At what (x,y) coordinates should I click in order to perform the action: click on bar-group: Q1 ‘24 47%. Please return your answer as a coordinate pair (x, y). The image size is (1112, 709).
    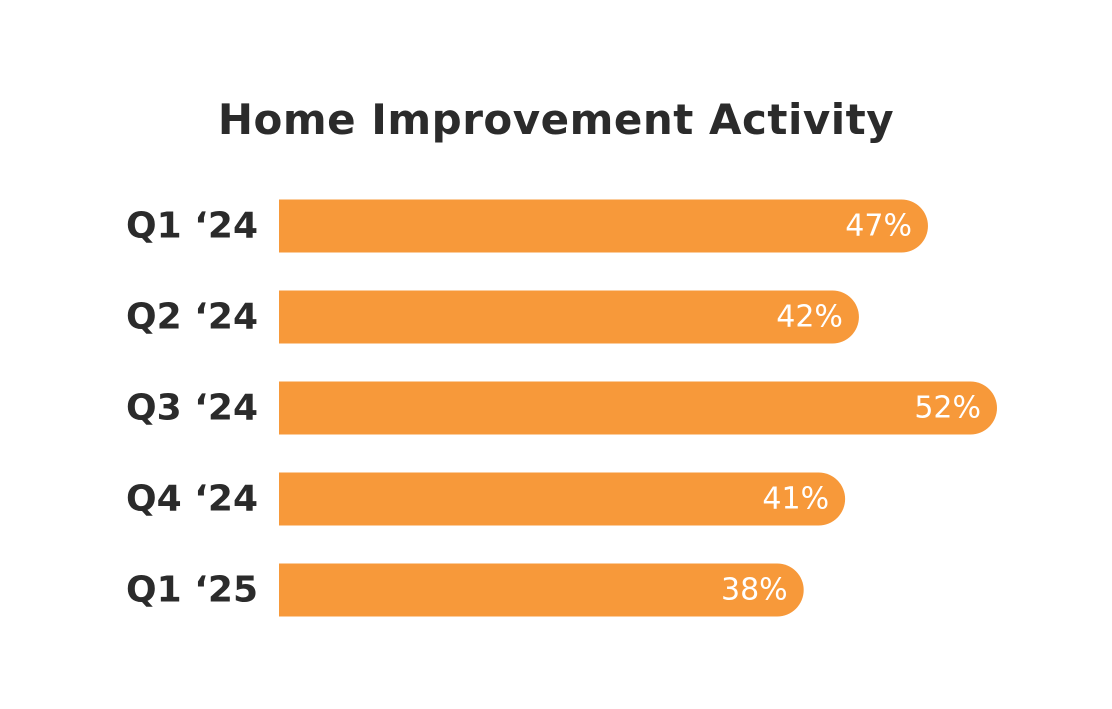
    Looking at the image, I should click on (527, 226).